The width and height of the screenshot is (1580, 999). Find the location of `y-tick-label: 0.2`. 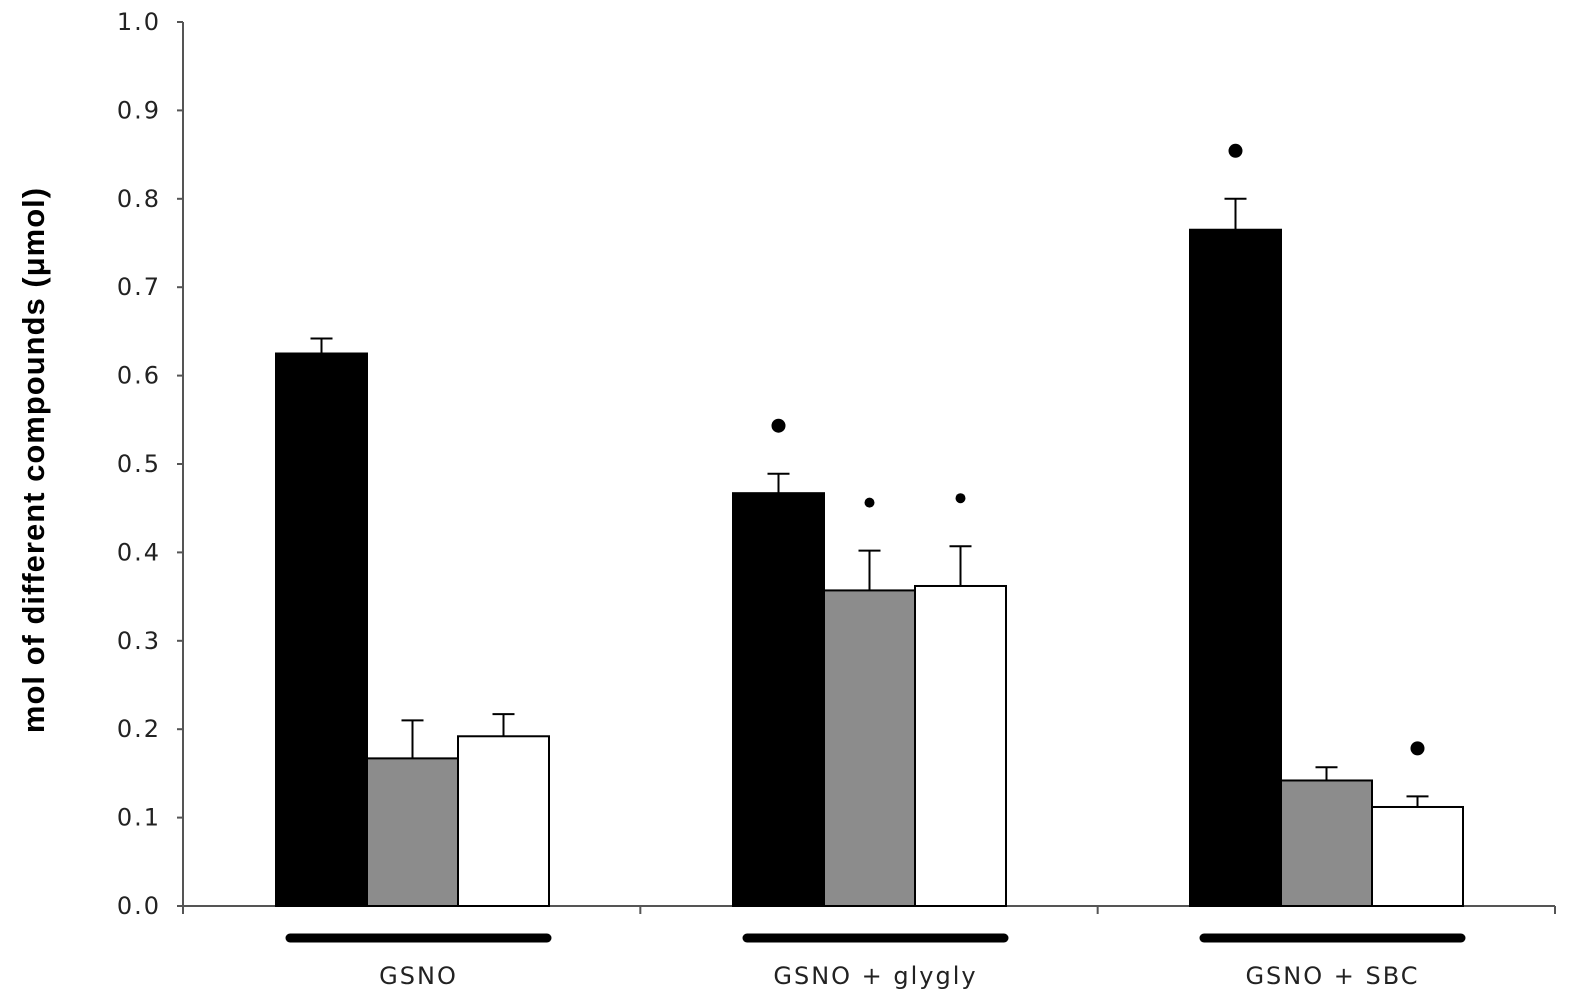

y-tick-label: 0.2 is located at coordinates (139, 729).